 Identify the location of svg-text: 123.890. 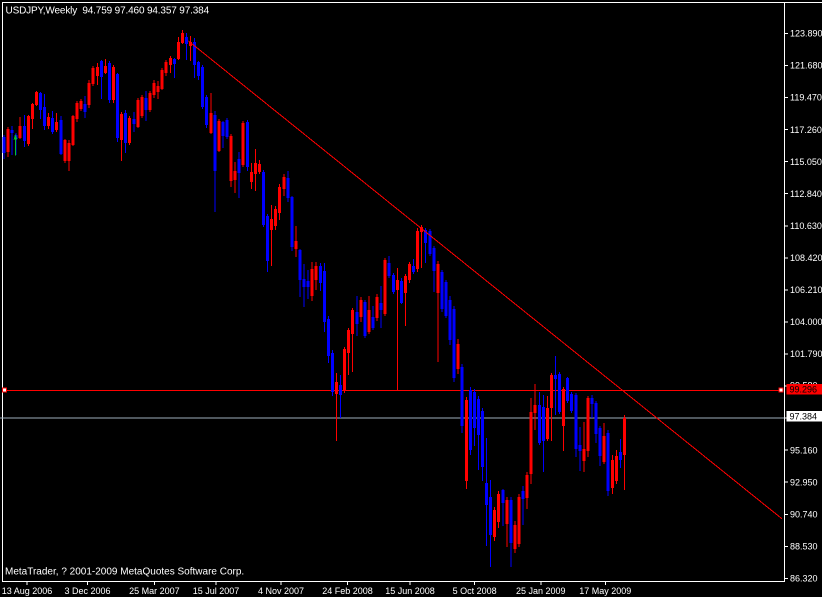
(806, 34).